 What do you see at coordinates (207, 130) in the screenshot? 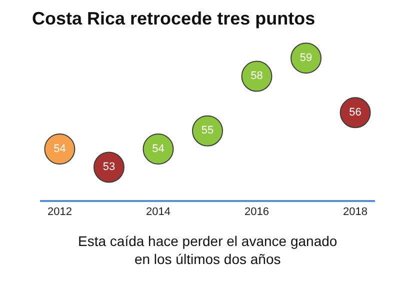
I see `data-label: 55` at bounding box center [207, 130].